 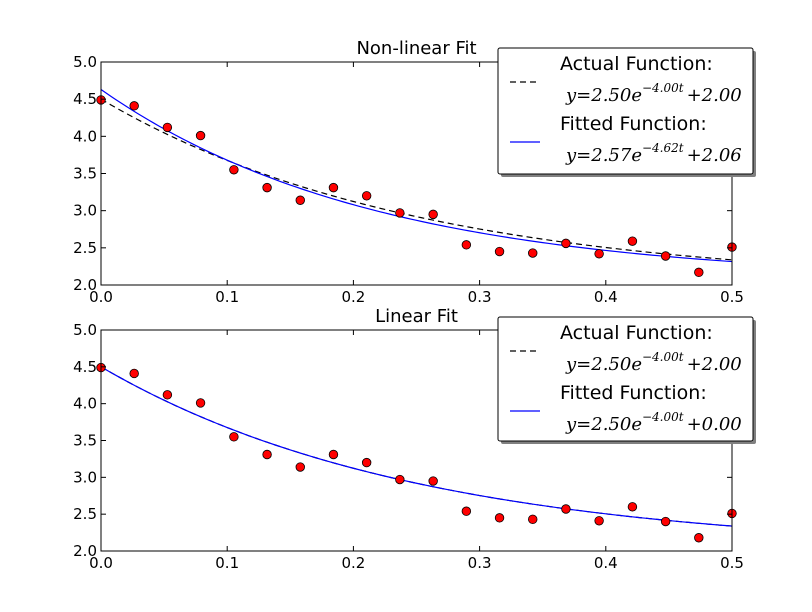 I want to click on legend-equation-2: y=2.50e−4.00t +0.00, so click(x=653, y=422).